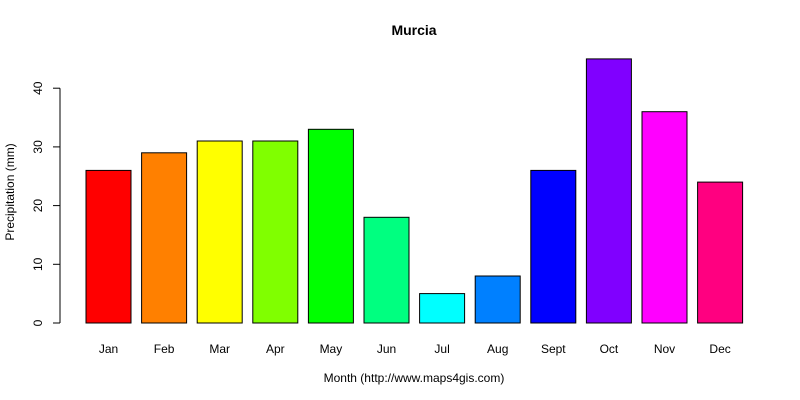 The width and height of the screenshot is (800, 400). I want to click on x-tick-label-aug: Aug, so click(497, 349).